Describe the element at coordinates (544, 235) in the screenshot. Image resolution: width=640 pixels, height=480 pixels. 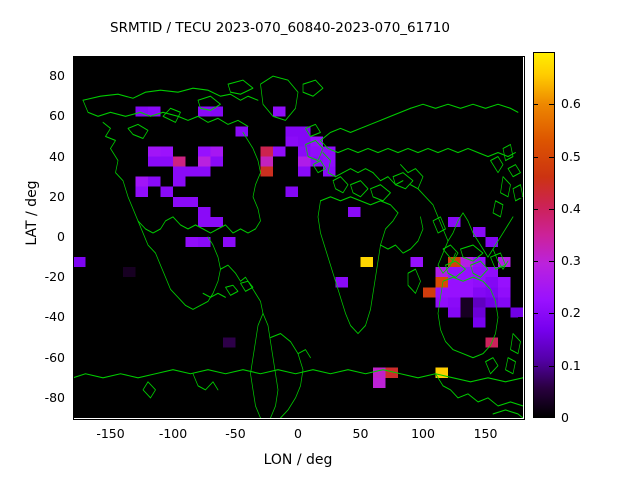
I see `colorbar-gradient` at that location.